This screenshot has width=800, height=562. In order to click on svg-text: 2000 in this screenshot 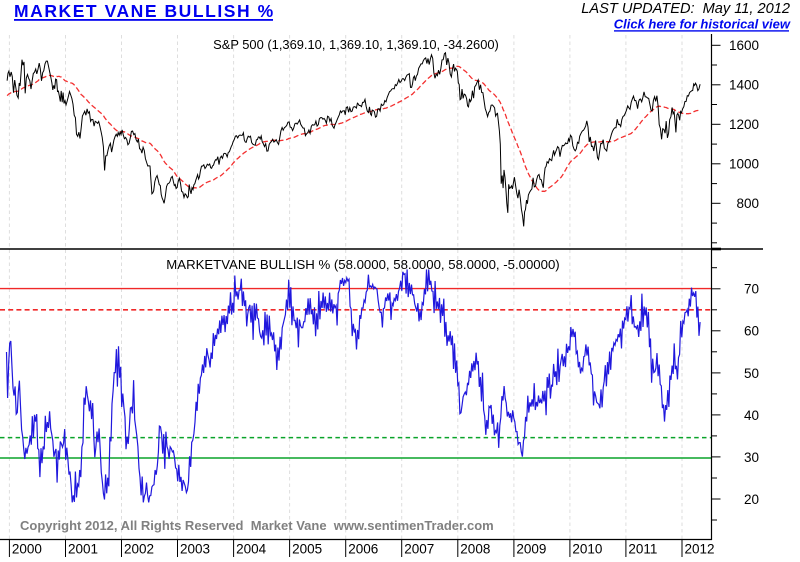, I will do `click(27, 549)`.